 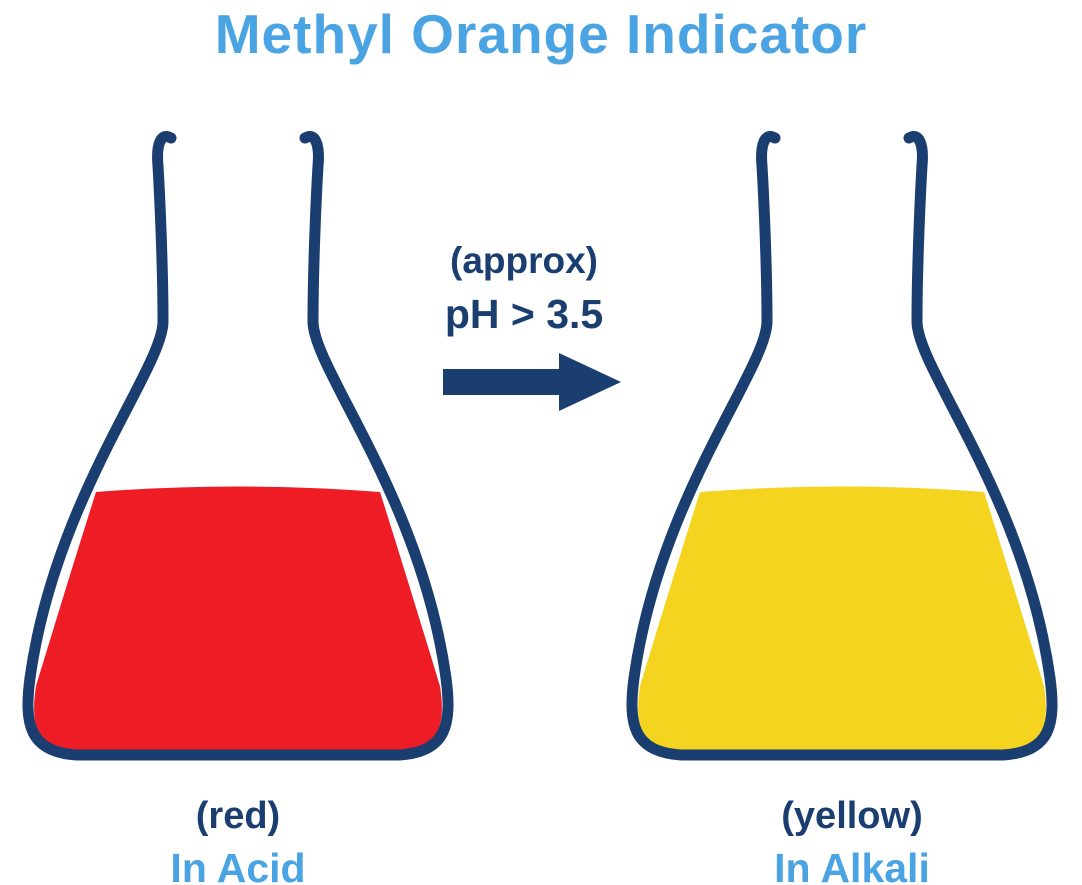 What do you see at coordinates (238, 618) in the screenshot?
I see `acid-liquid` at bounding box center [238, 618].